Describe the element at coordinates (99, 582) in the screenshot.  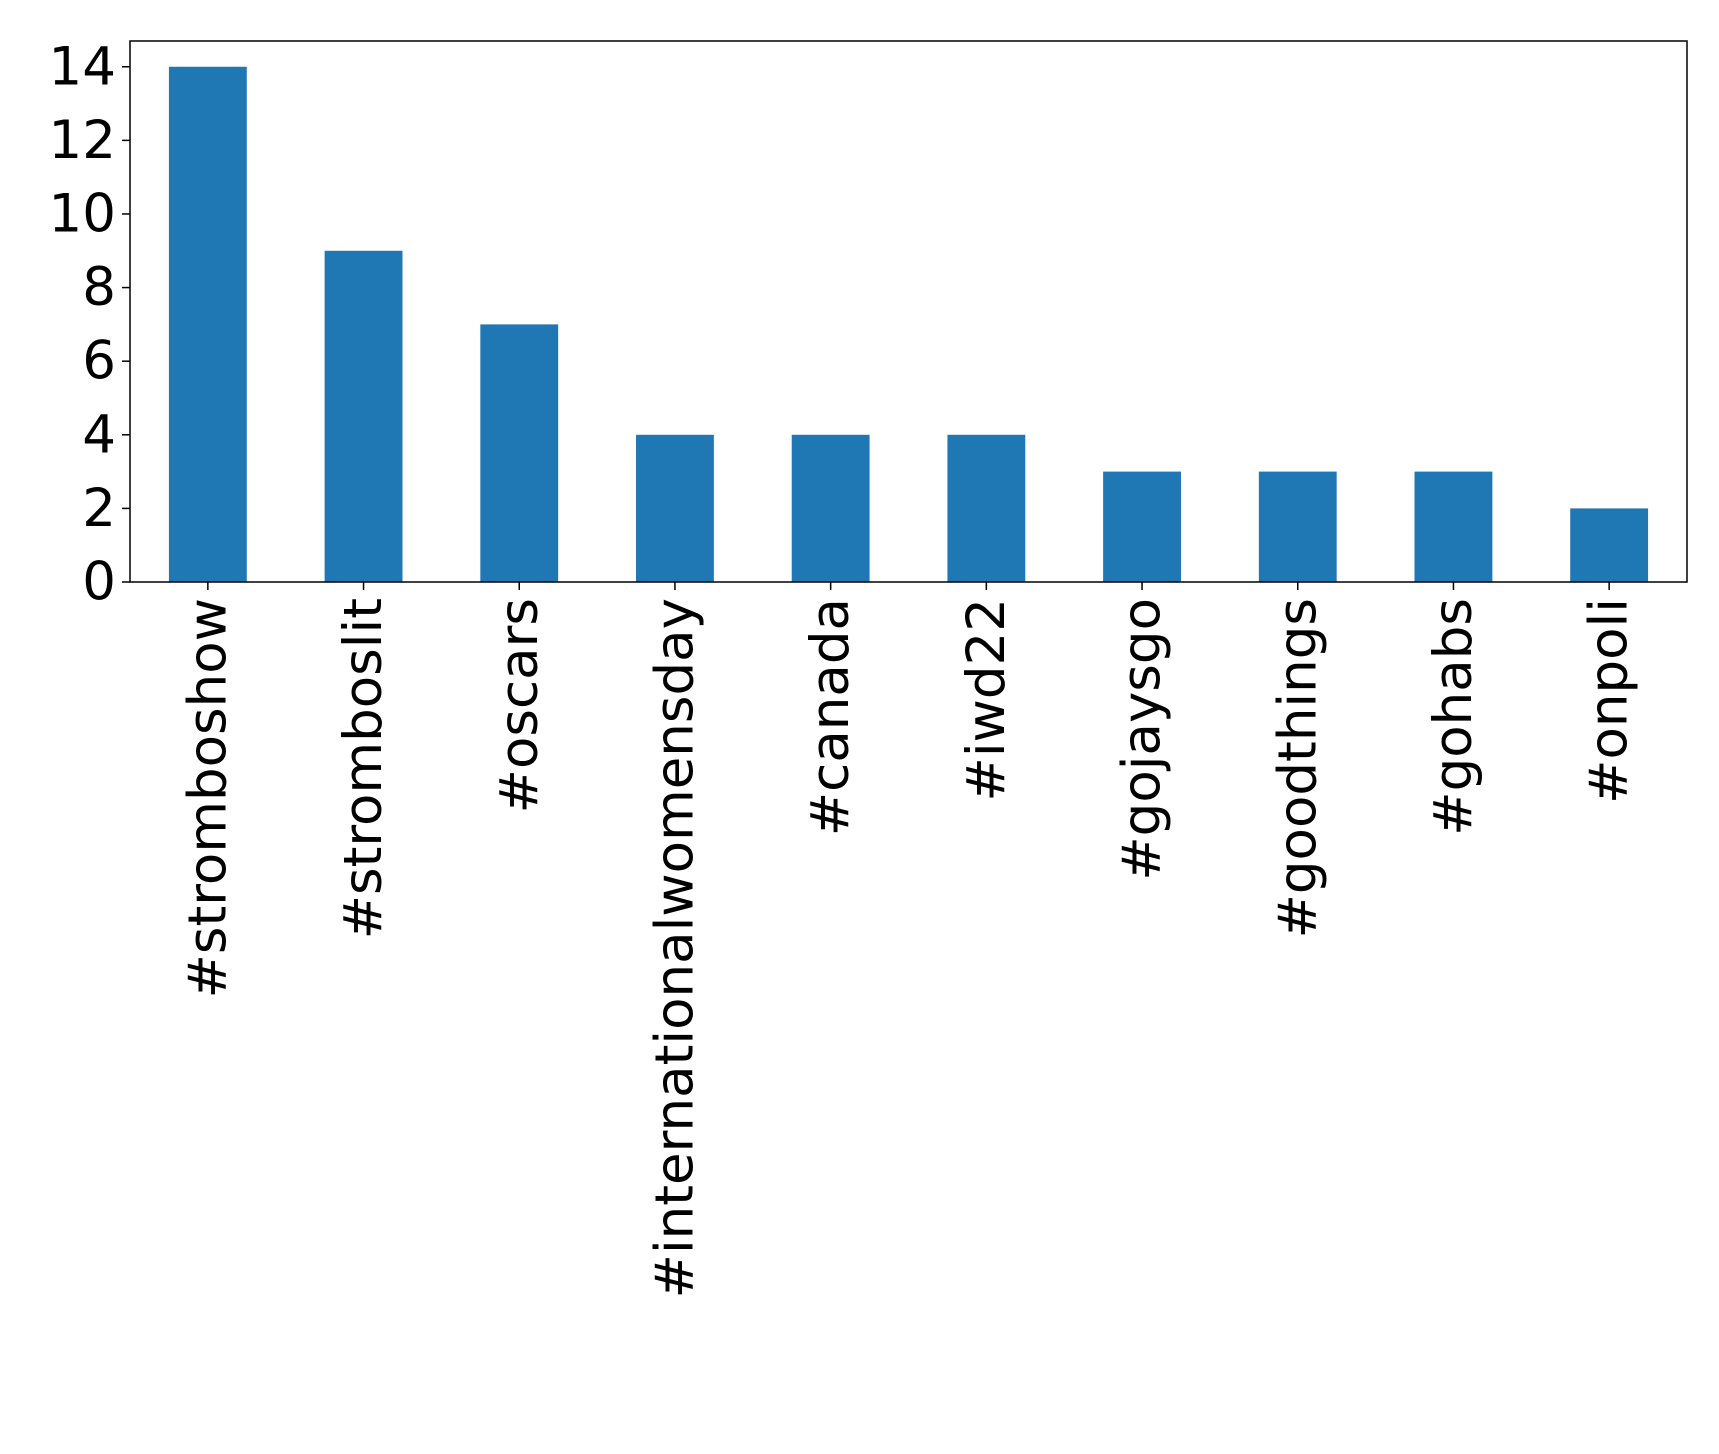
I see `y-tick-label: 0` at that location.